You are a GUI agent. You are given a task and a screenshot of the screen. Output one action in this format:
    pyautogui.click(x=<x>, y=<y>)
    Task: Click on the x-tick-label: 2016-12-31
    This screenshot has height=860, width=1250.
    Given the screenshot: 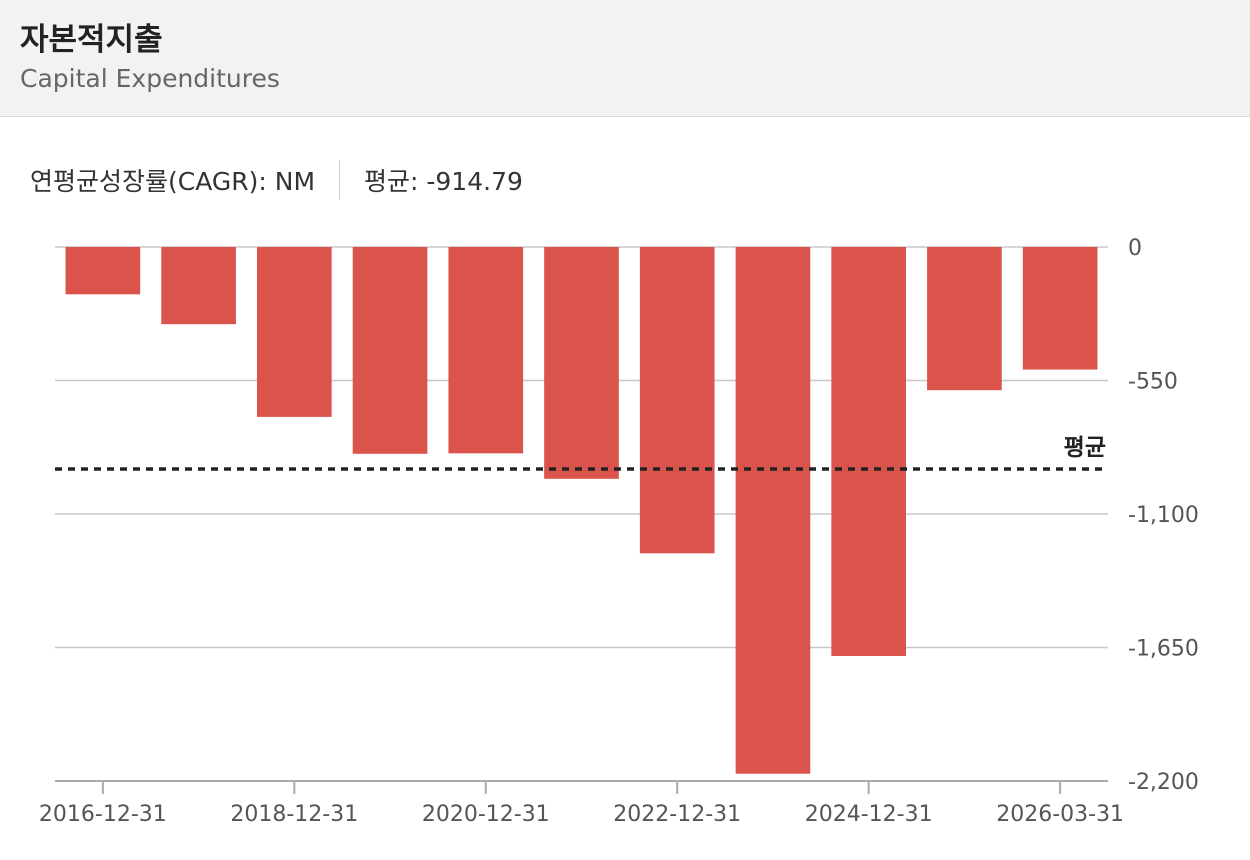 What is the action you would take?
    pyautogui.click(x=103, y=814)
    